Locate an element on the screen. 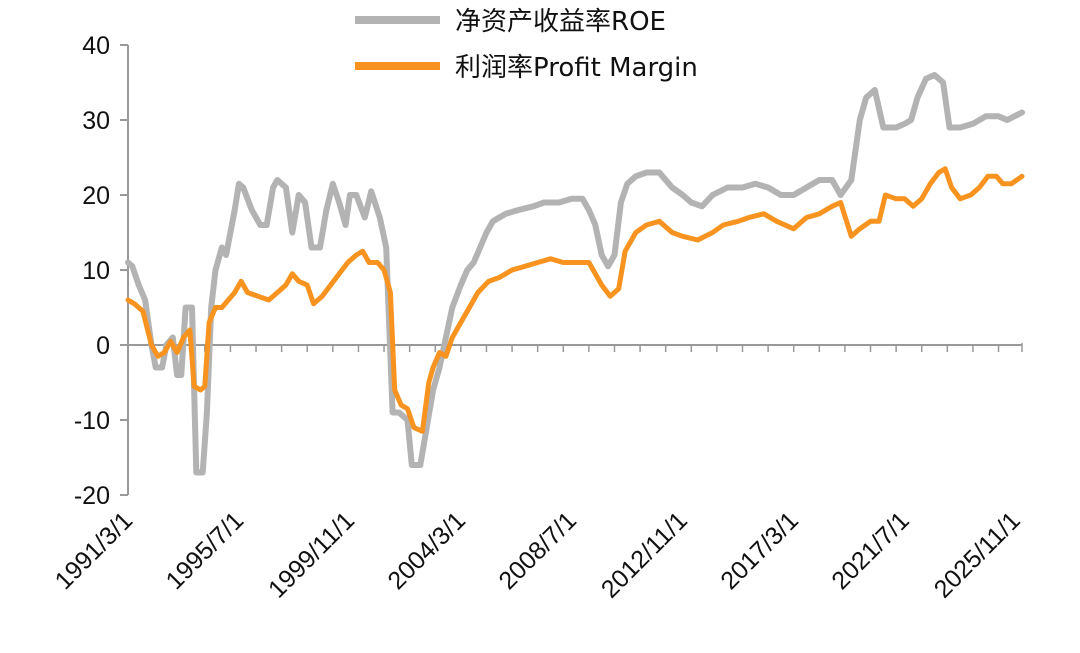 This screenshot has height=653, width=1080. y-tick-label: 30 is located at coordinates (96, 121).